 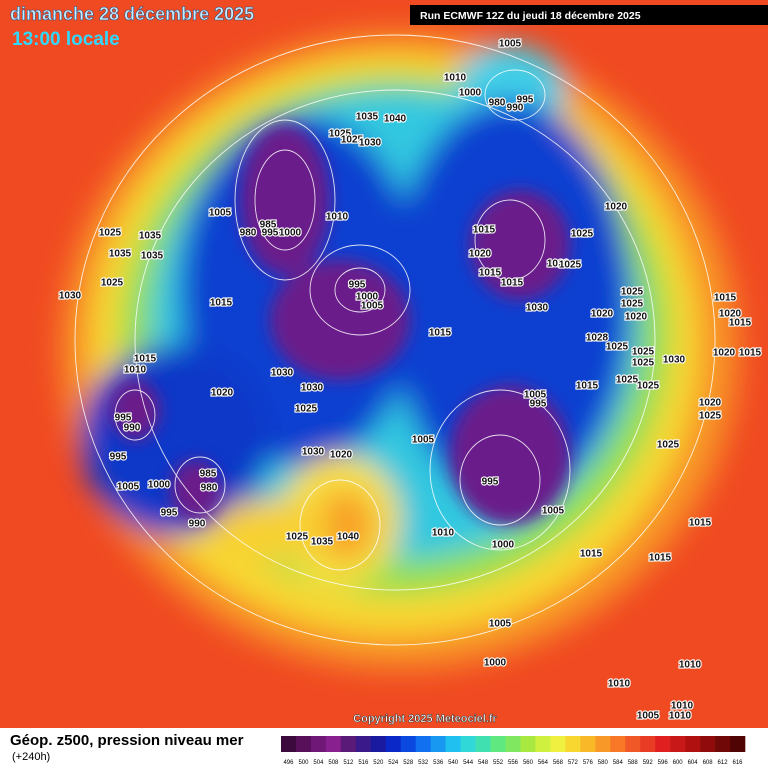 What do you see at coordinates (453, 763) in the screenshot?
I see `scale-label: 540` at bounding box center [453, 763].